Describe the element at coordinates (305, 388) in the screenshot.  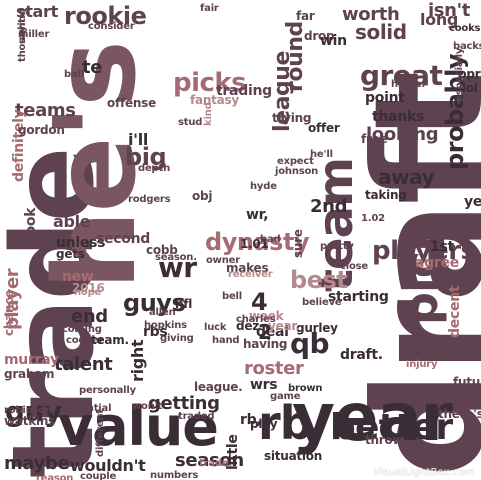
I see `cloud-word-brown: brown` at that location.